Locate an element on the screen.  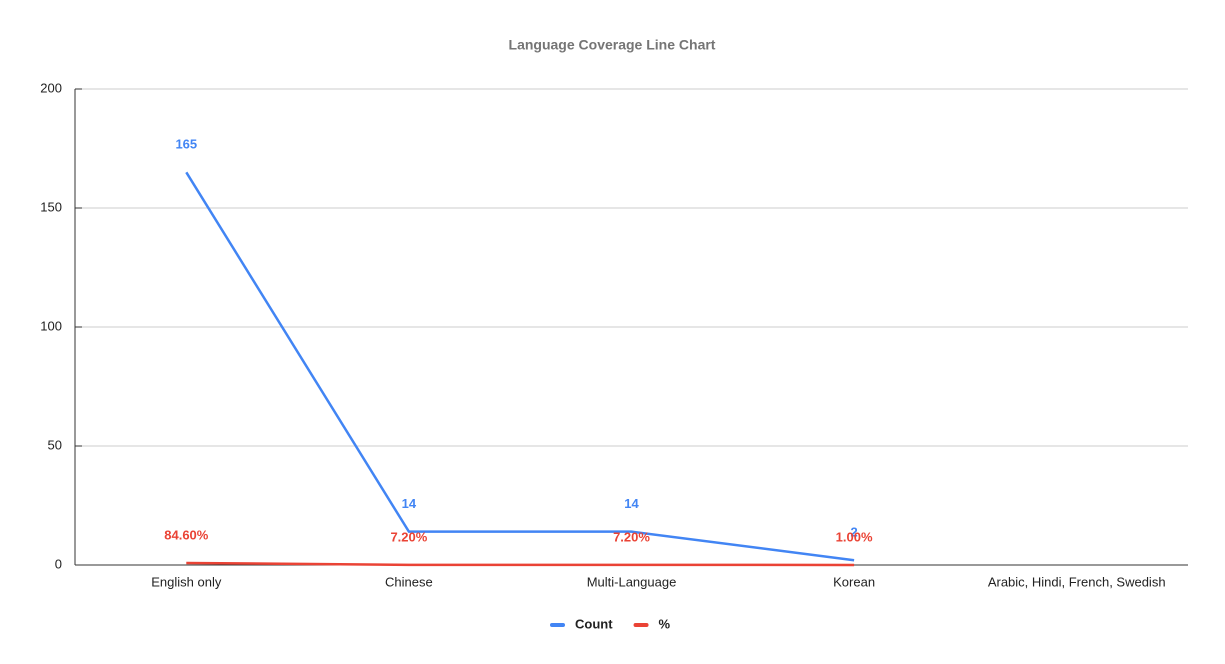
x-tick-label: Arabic, Hindi, French, Swedish is located at coordinates (1077, 581).